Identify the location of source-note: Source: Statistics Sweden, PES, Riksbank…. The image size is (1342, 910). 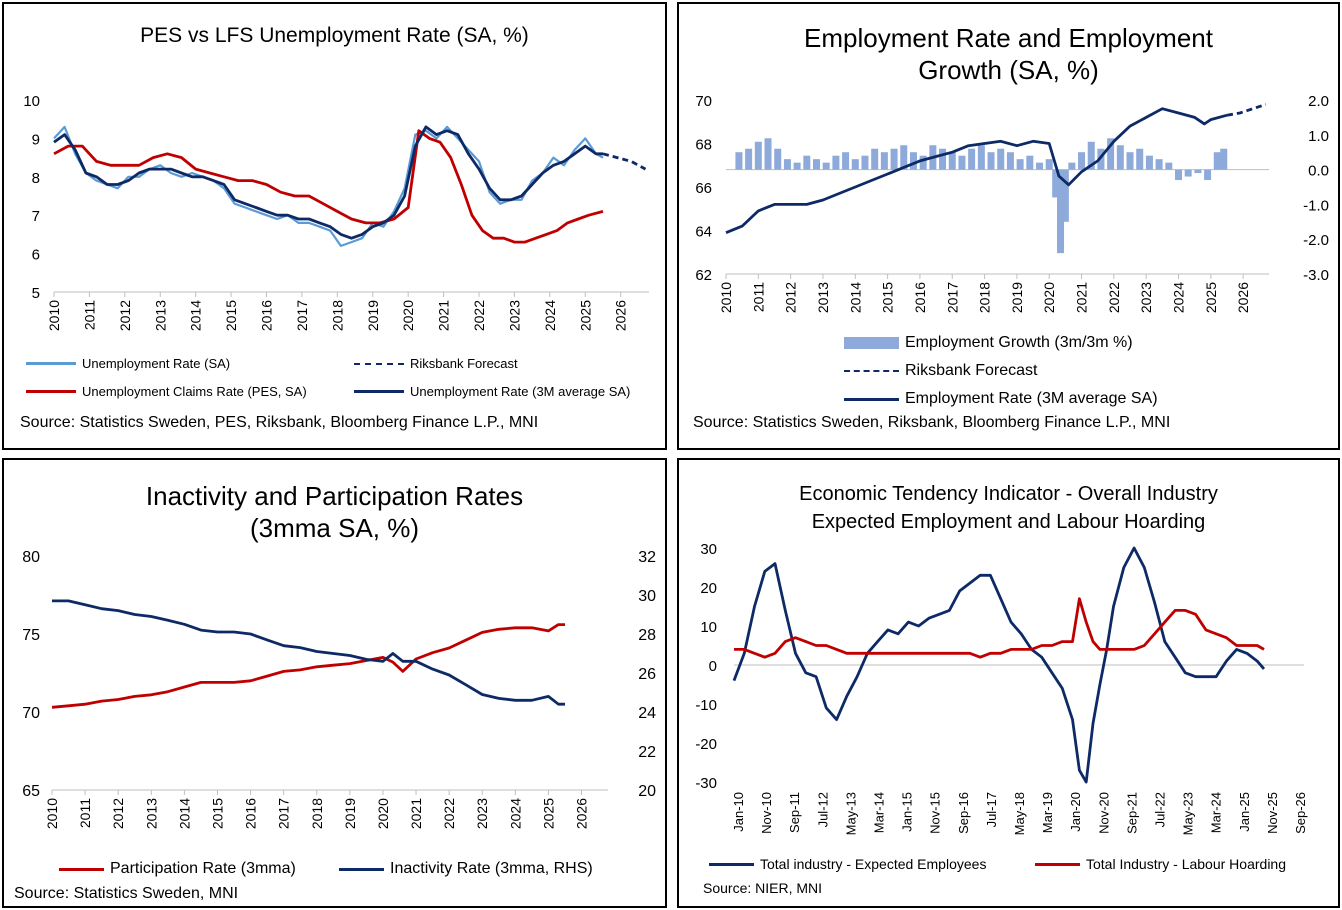
(279, 422).